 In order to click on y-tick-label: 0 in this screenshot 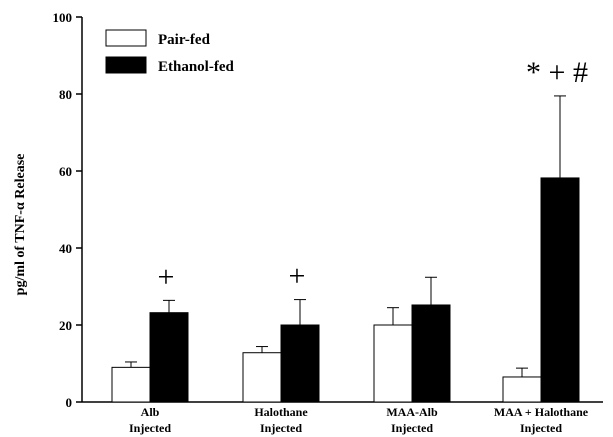, I will do `click(69, 402)`.